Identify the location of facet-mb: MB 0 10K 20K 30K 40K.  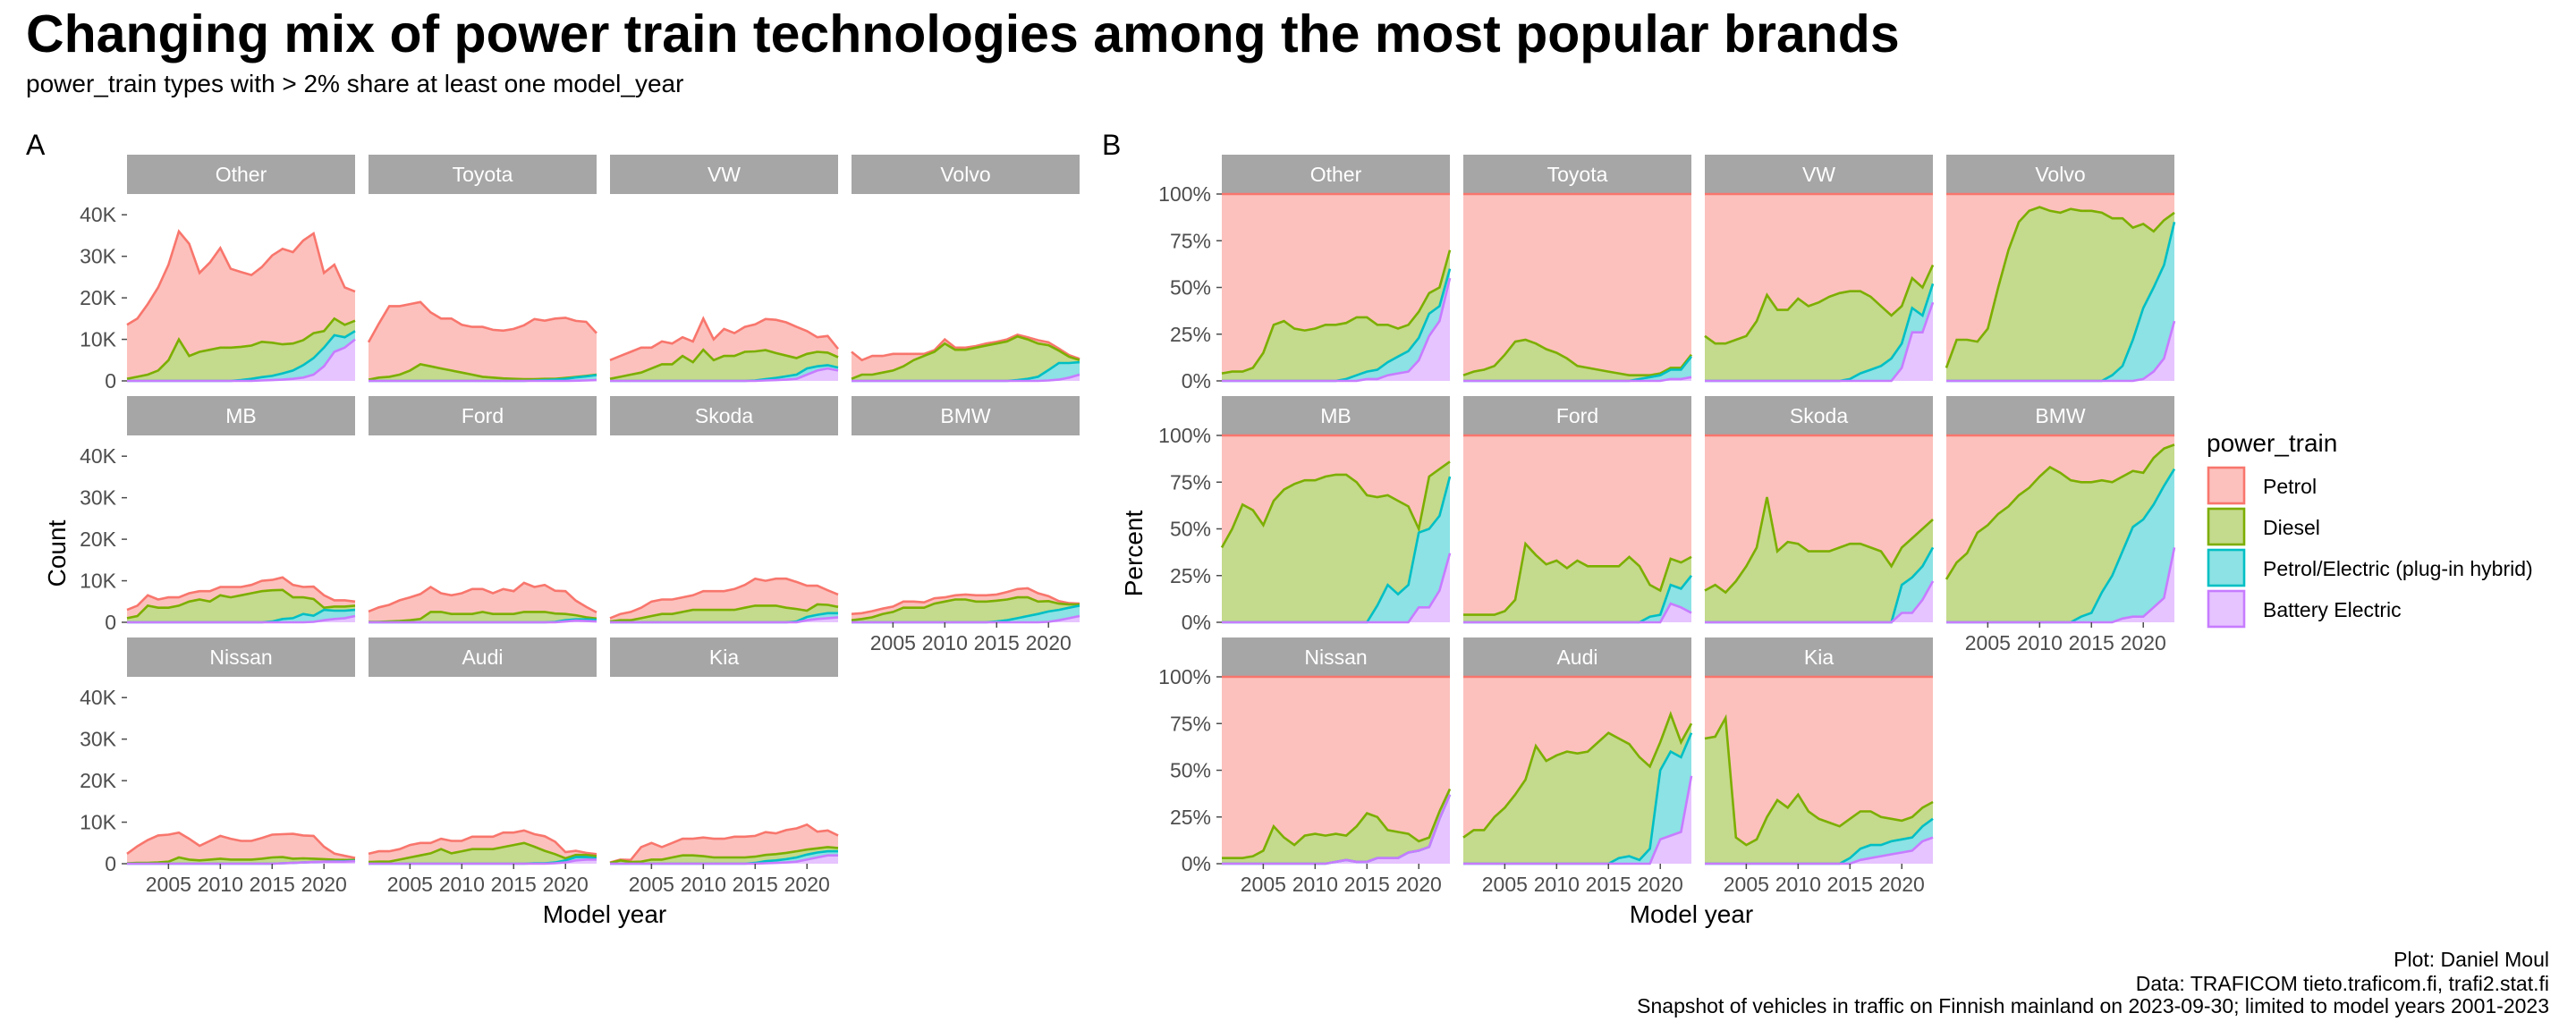
(218, 515).